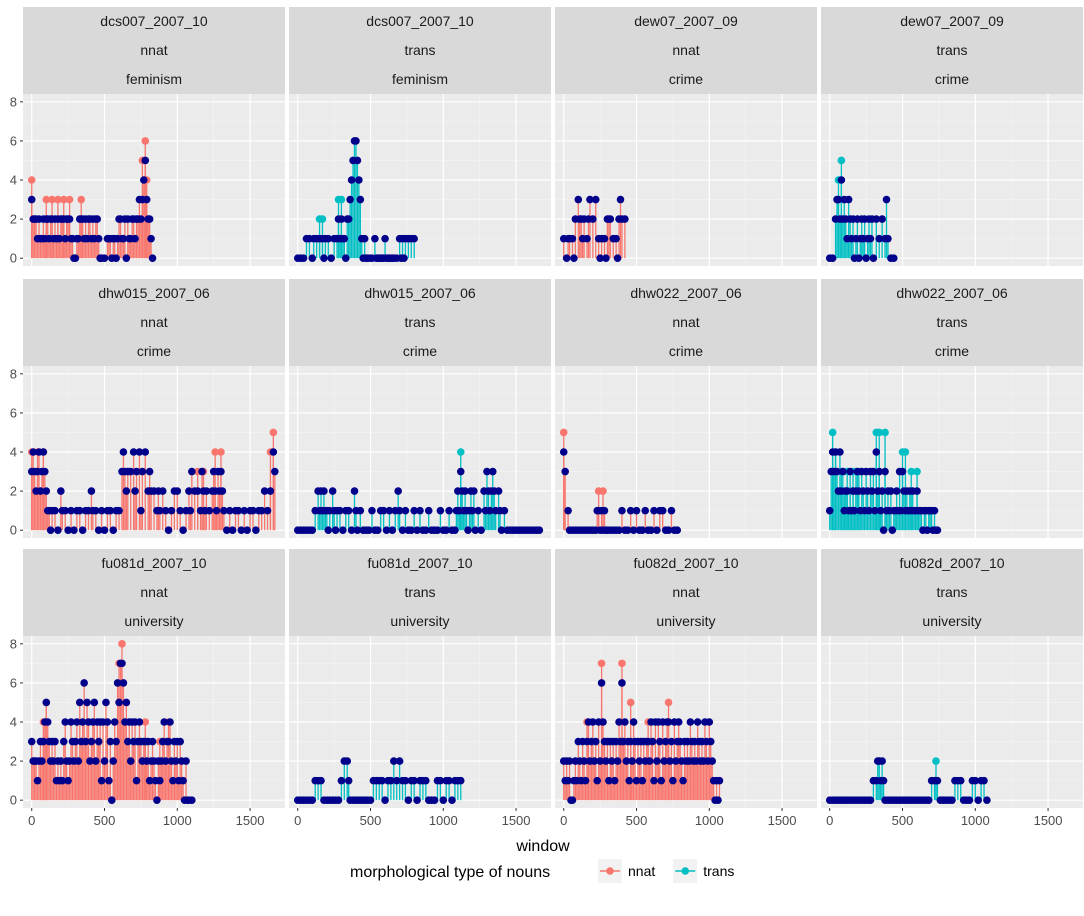 The height and width of the screenshot is (916, 1084). I want to click on y-tick-label: 0, so click(13, 800).